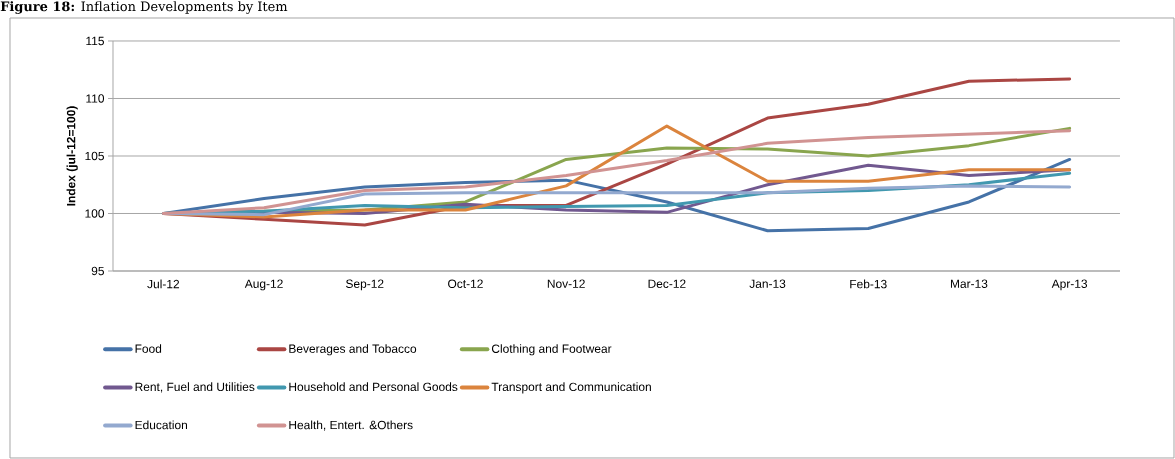 The image size is (1175, 459). What do you see at coordinates (365, 285) in the screenshot?
I see `x-tick-label: Sep-12` at bounding box center [365, 285].